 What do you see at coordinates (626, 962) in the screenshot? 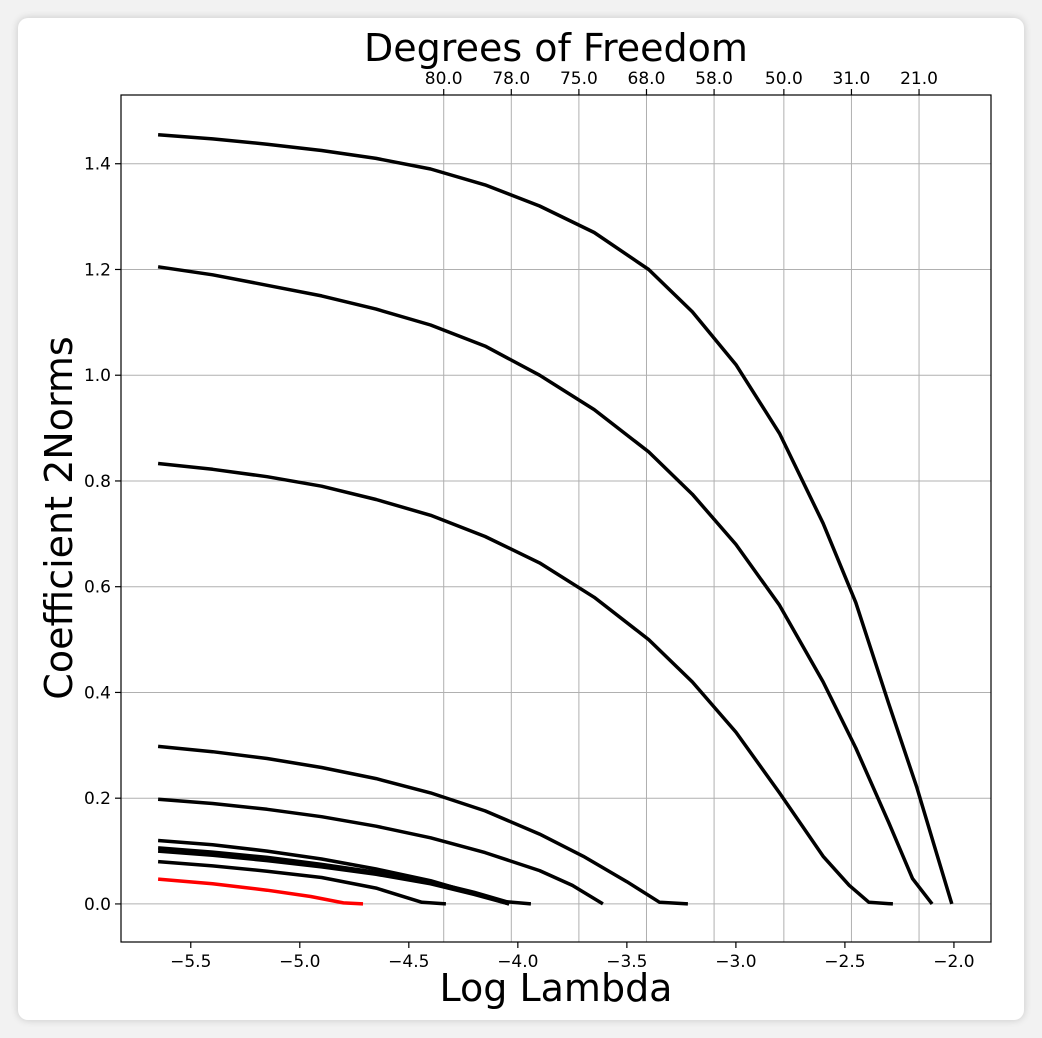
I see `x-tick-label: −3.5` at bounding box center [626, 962].